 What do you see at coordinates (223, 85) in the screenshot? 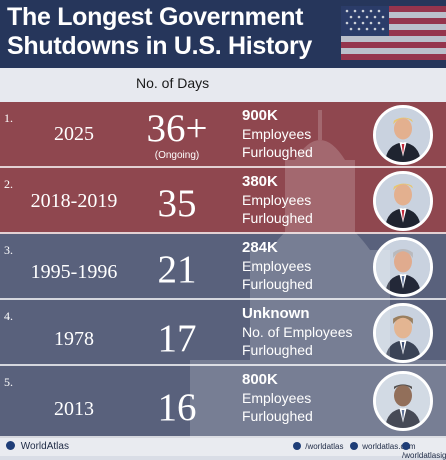
I see `column-header-bar` at bounding box center [223, 85].